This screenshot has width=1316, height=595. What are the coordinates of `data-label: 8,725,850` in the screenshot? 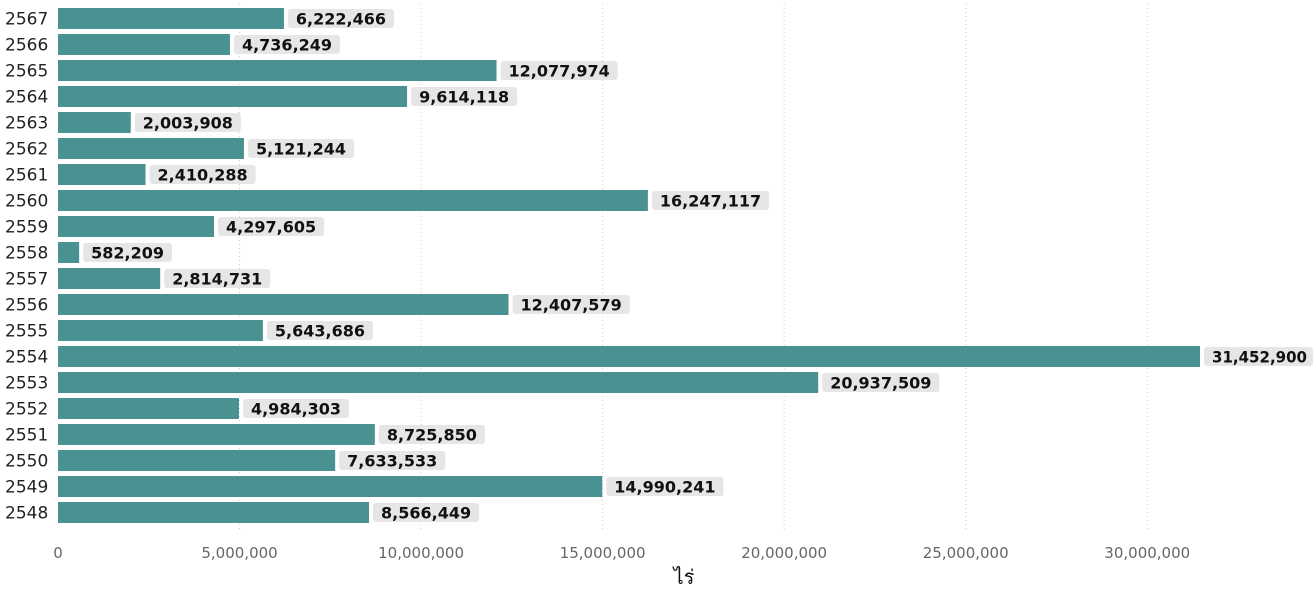 It's located at (432, 435).